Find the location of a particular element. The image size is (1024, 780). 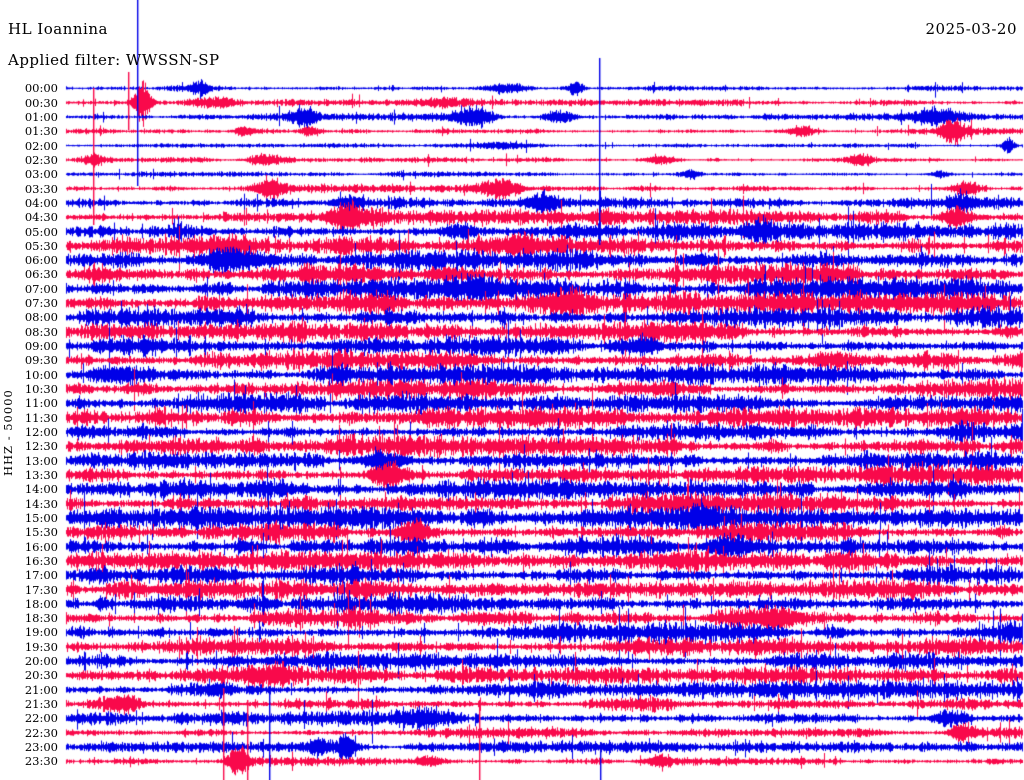

row-time-label: 12:00 is located at coordinates (41, 431).